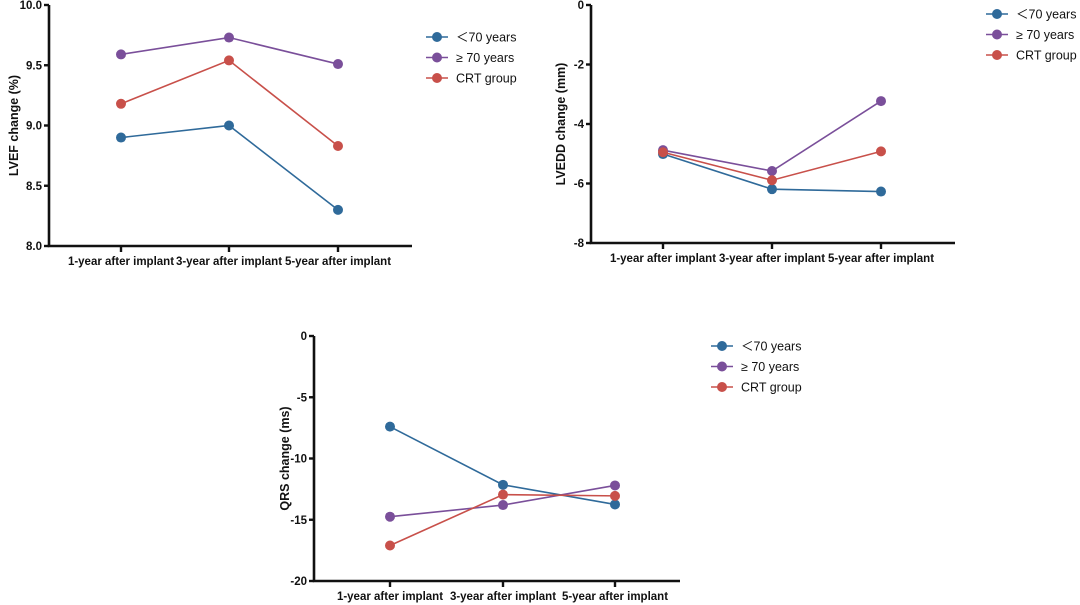 This screenshot has width=1080, height=605. What do you see at coordinates (302, 398) in the screenshot?
I see `y-tick-label: -5` at bounding box center [302, 398].